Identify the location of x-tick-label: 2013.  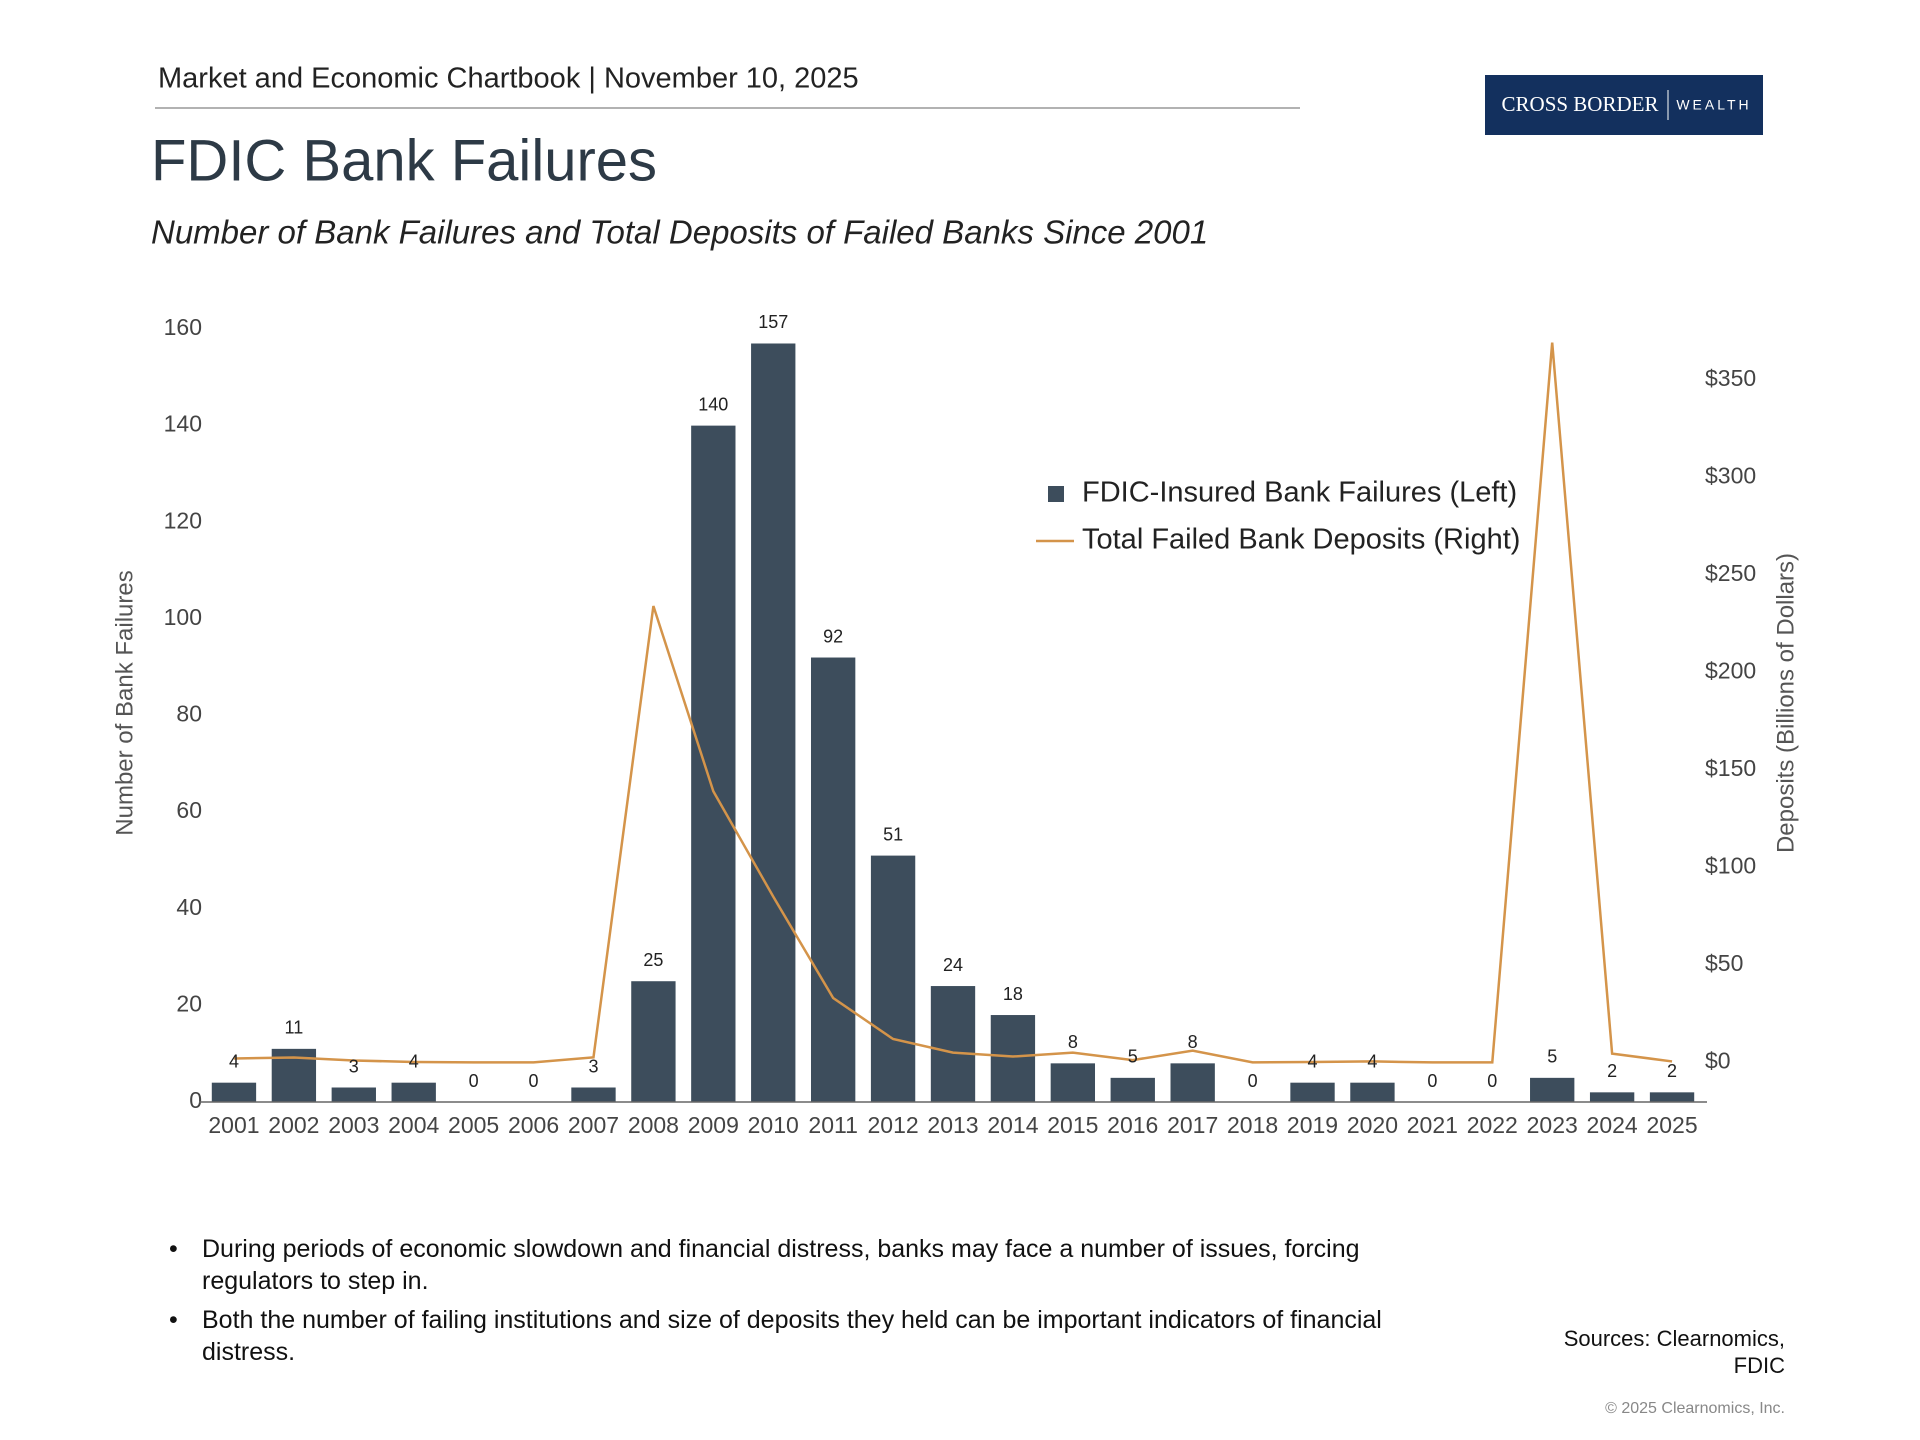
(952, 1125).